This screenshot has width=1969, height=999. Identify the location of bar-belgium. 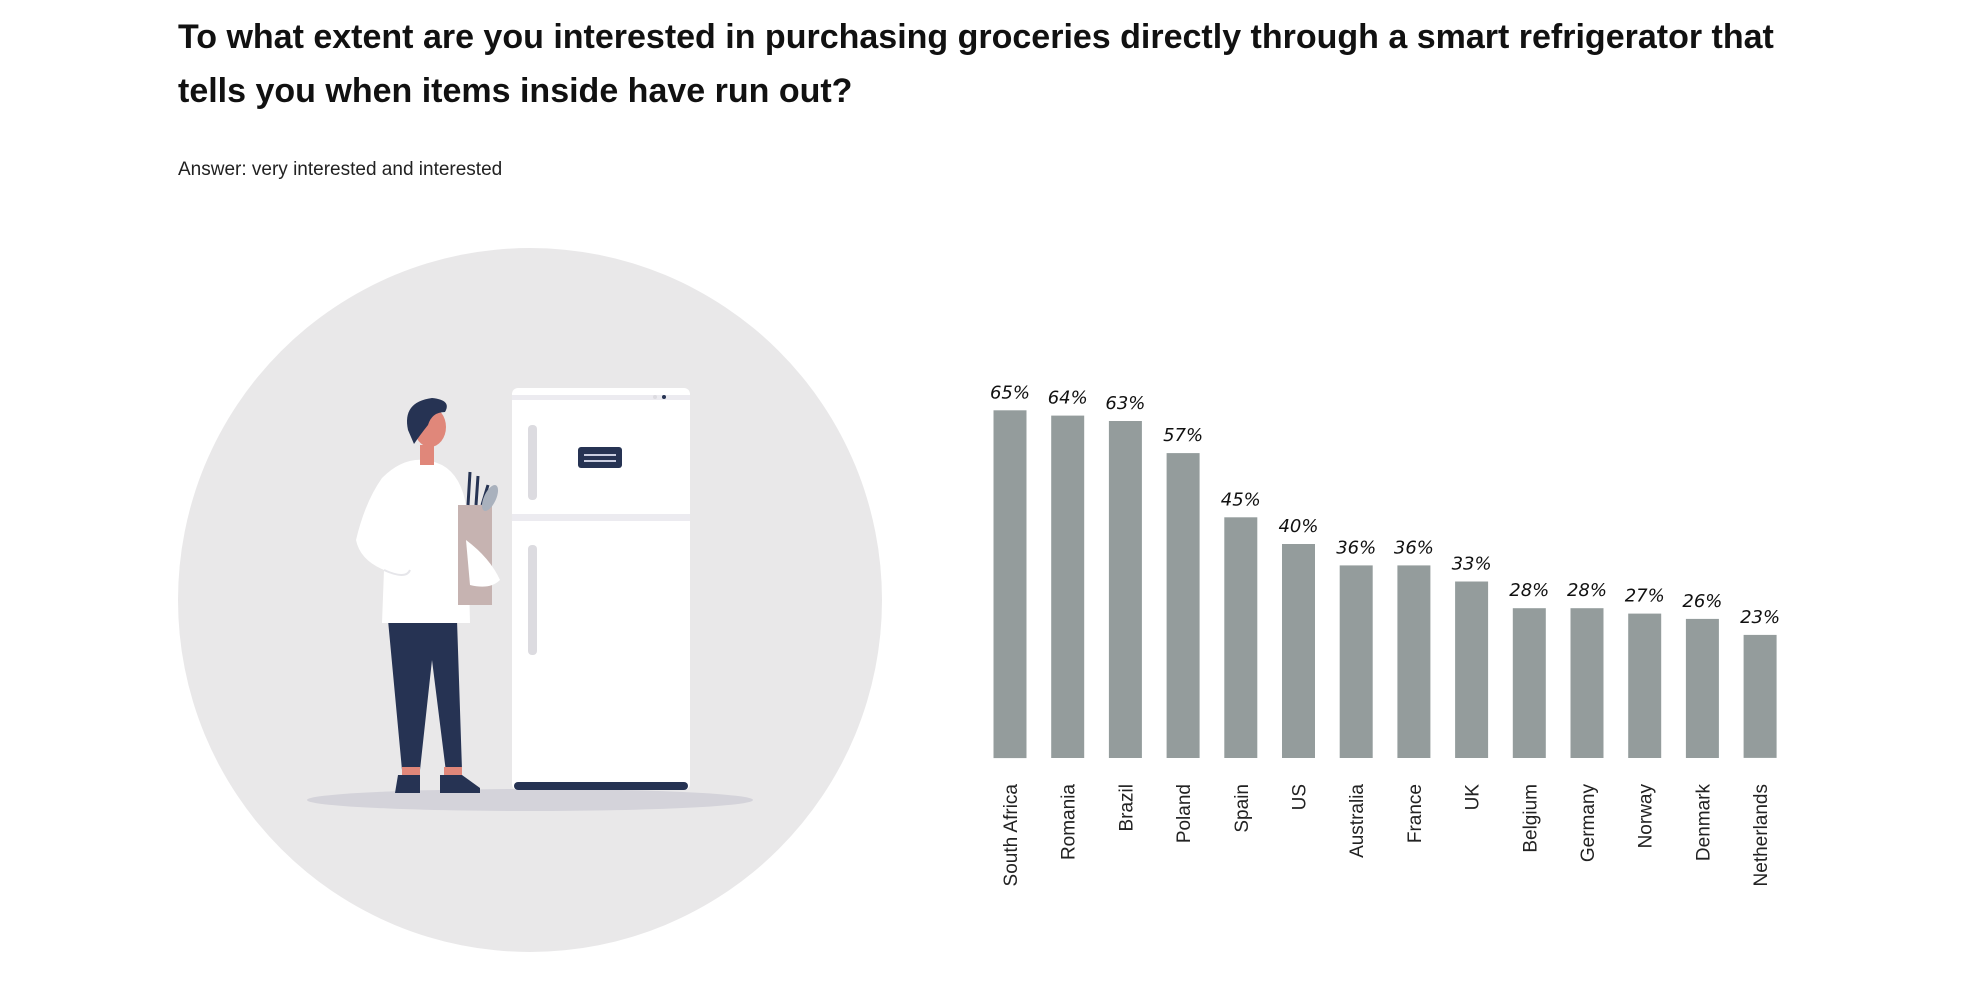
(1529, 683).